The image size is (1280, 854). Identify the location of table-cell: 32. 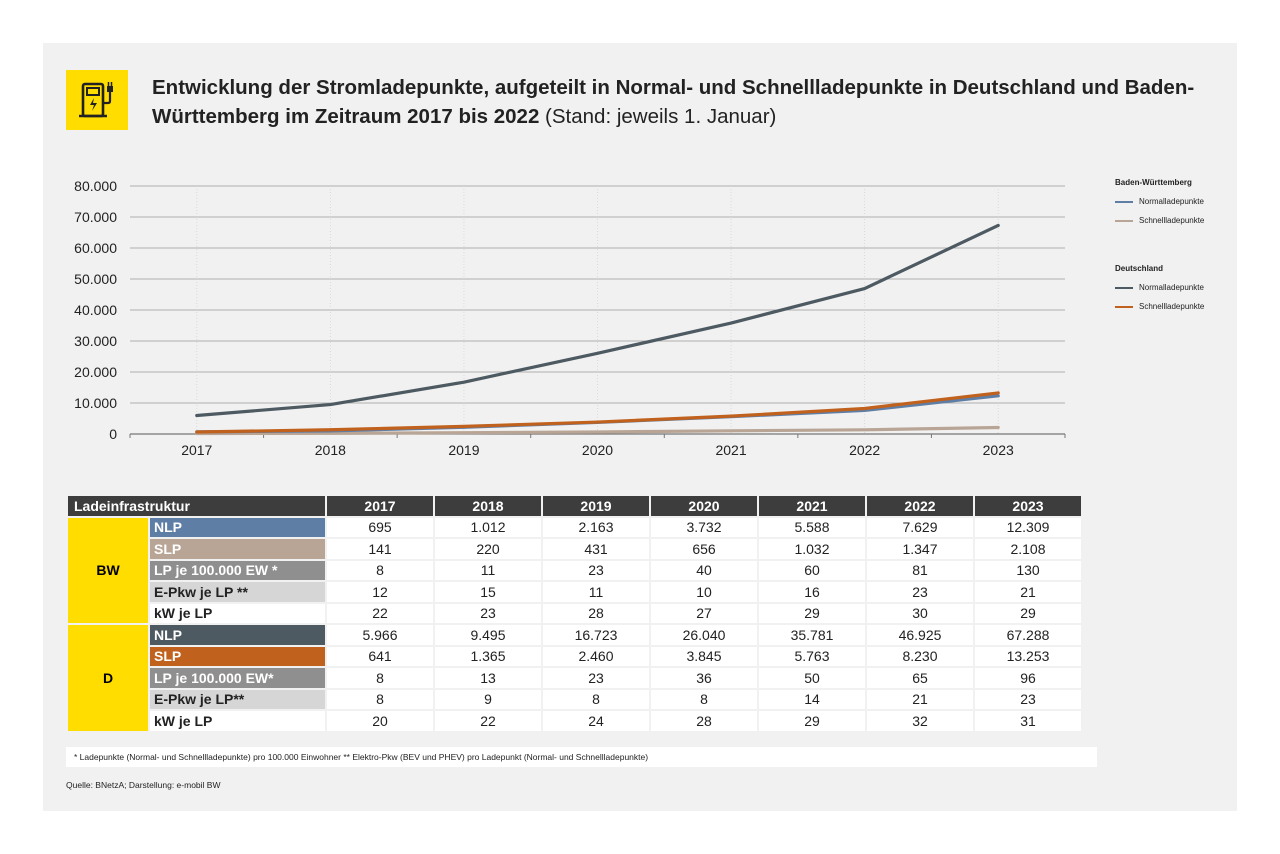
(920, 721).